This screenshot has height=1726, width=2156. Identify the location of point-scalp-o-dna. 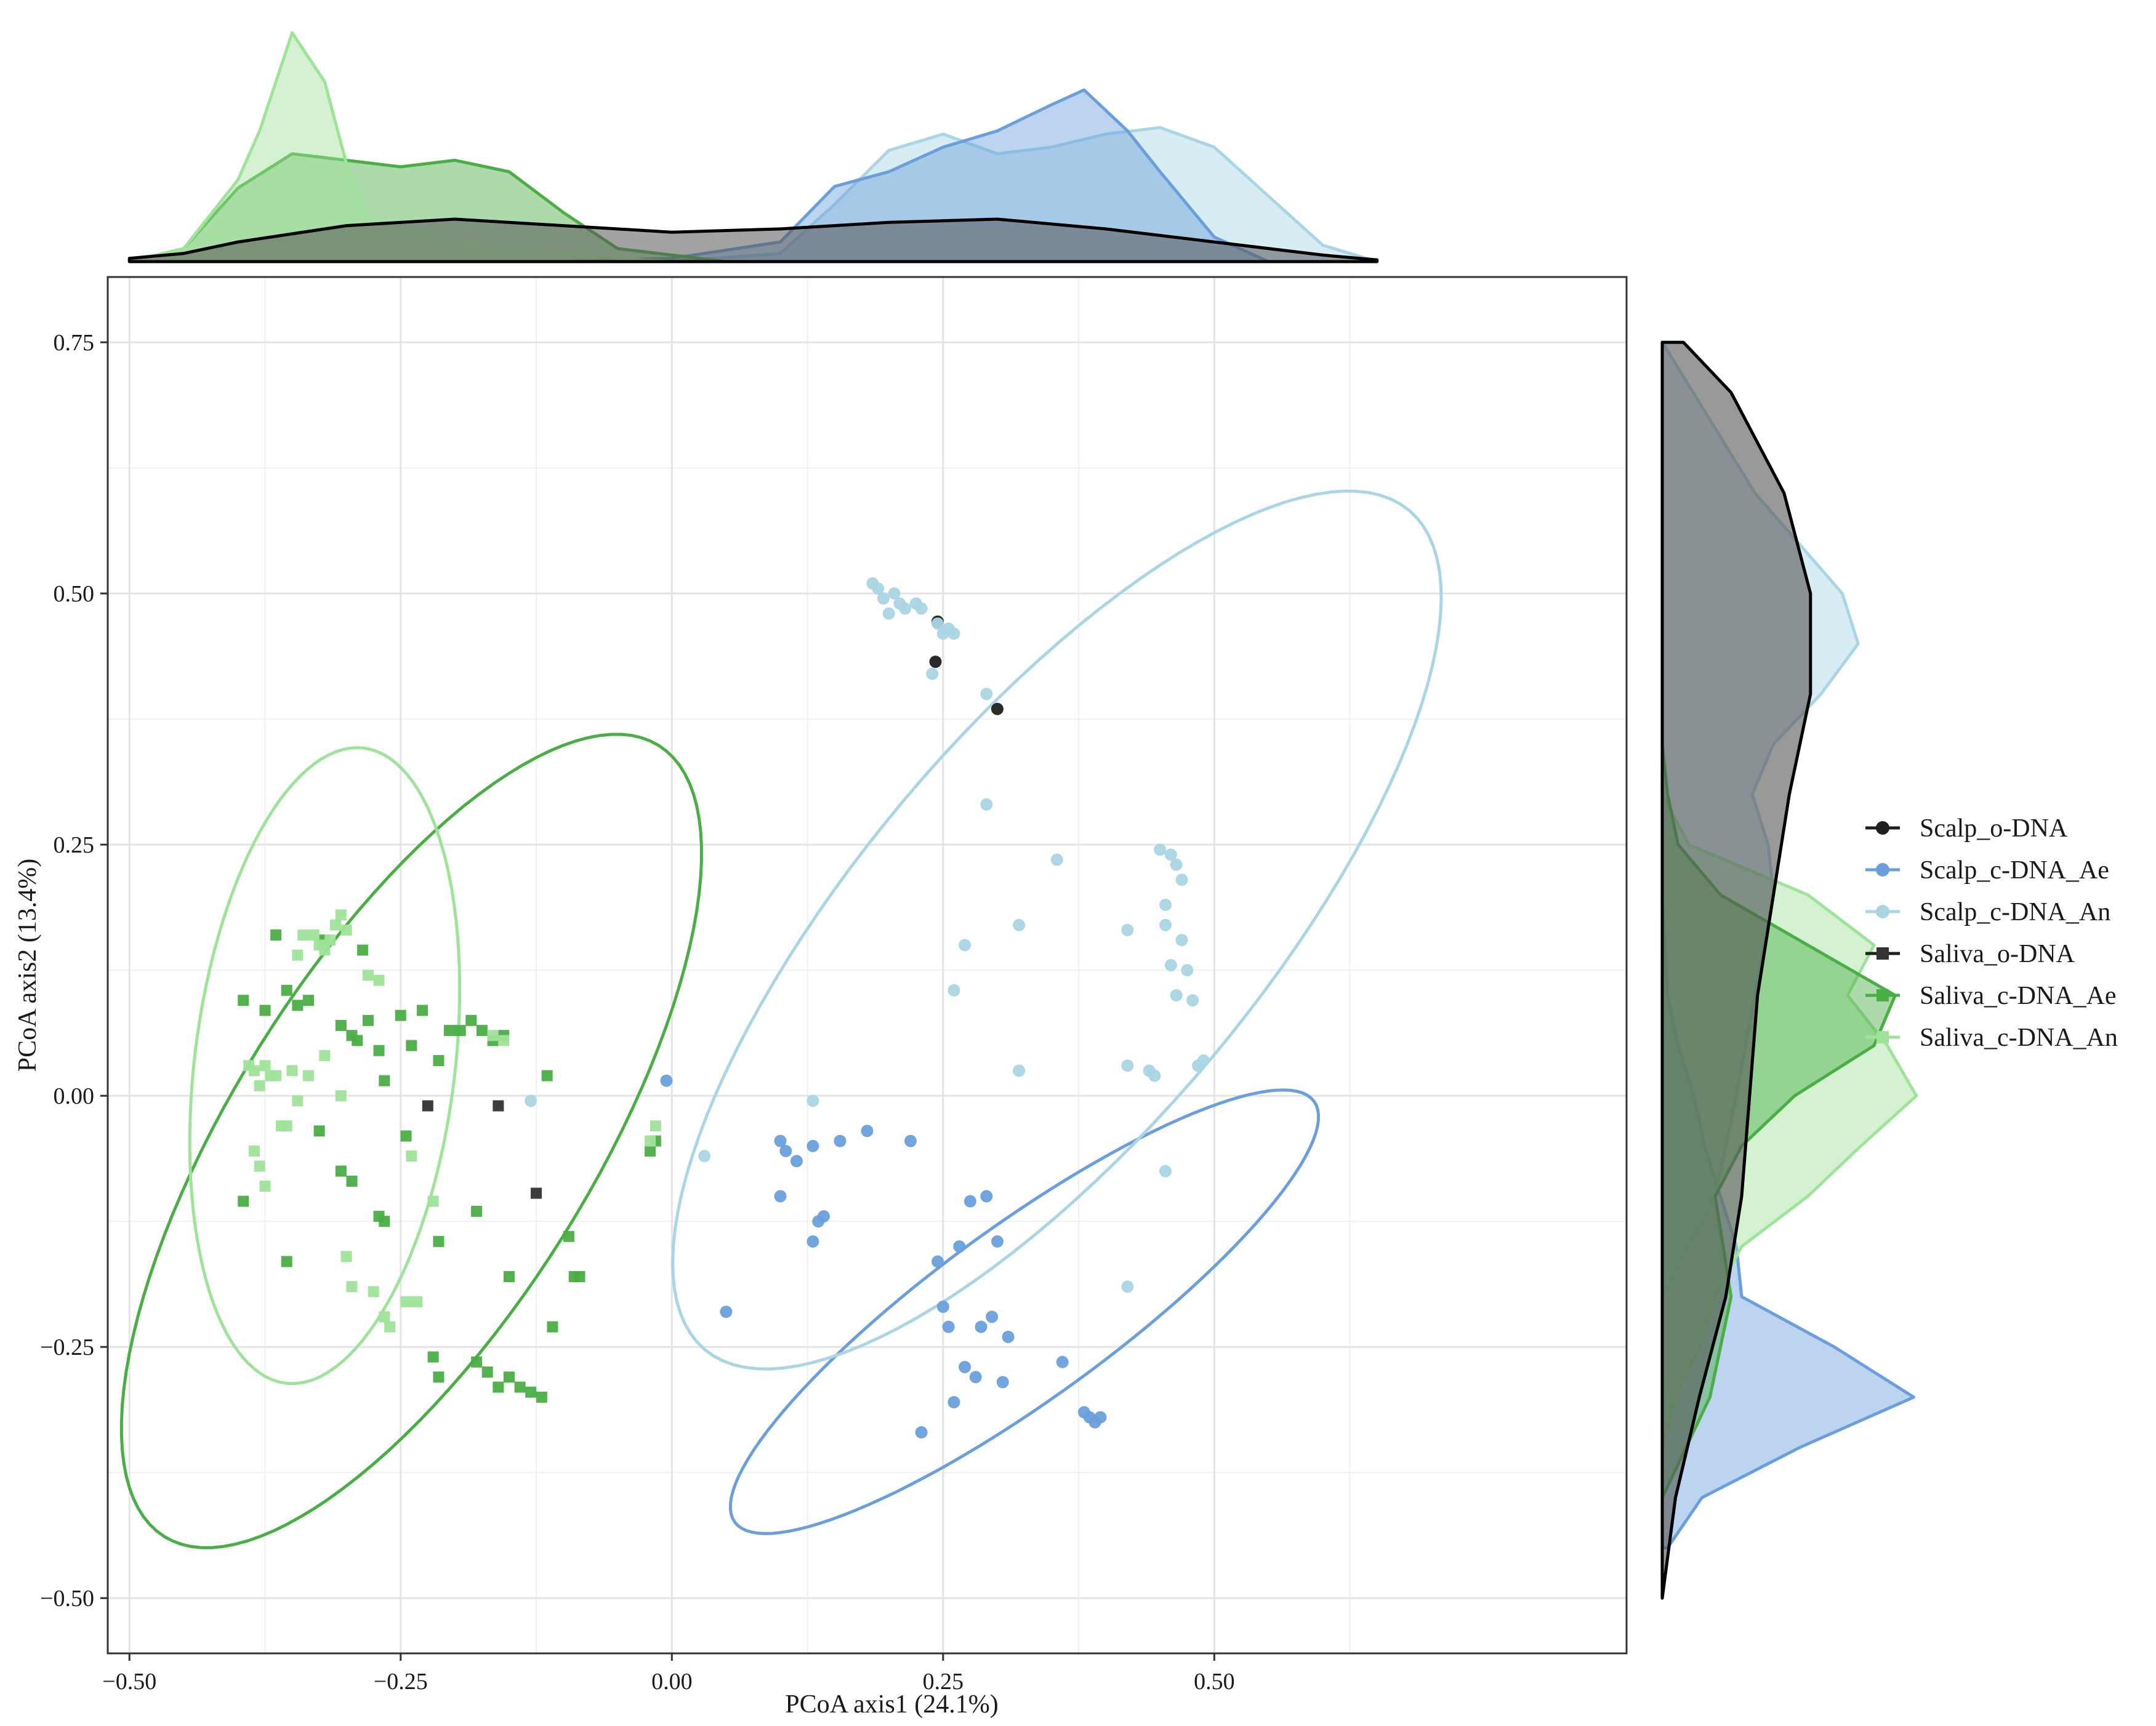
(998, 708).